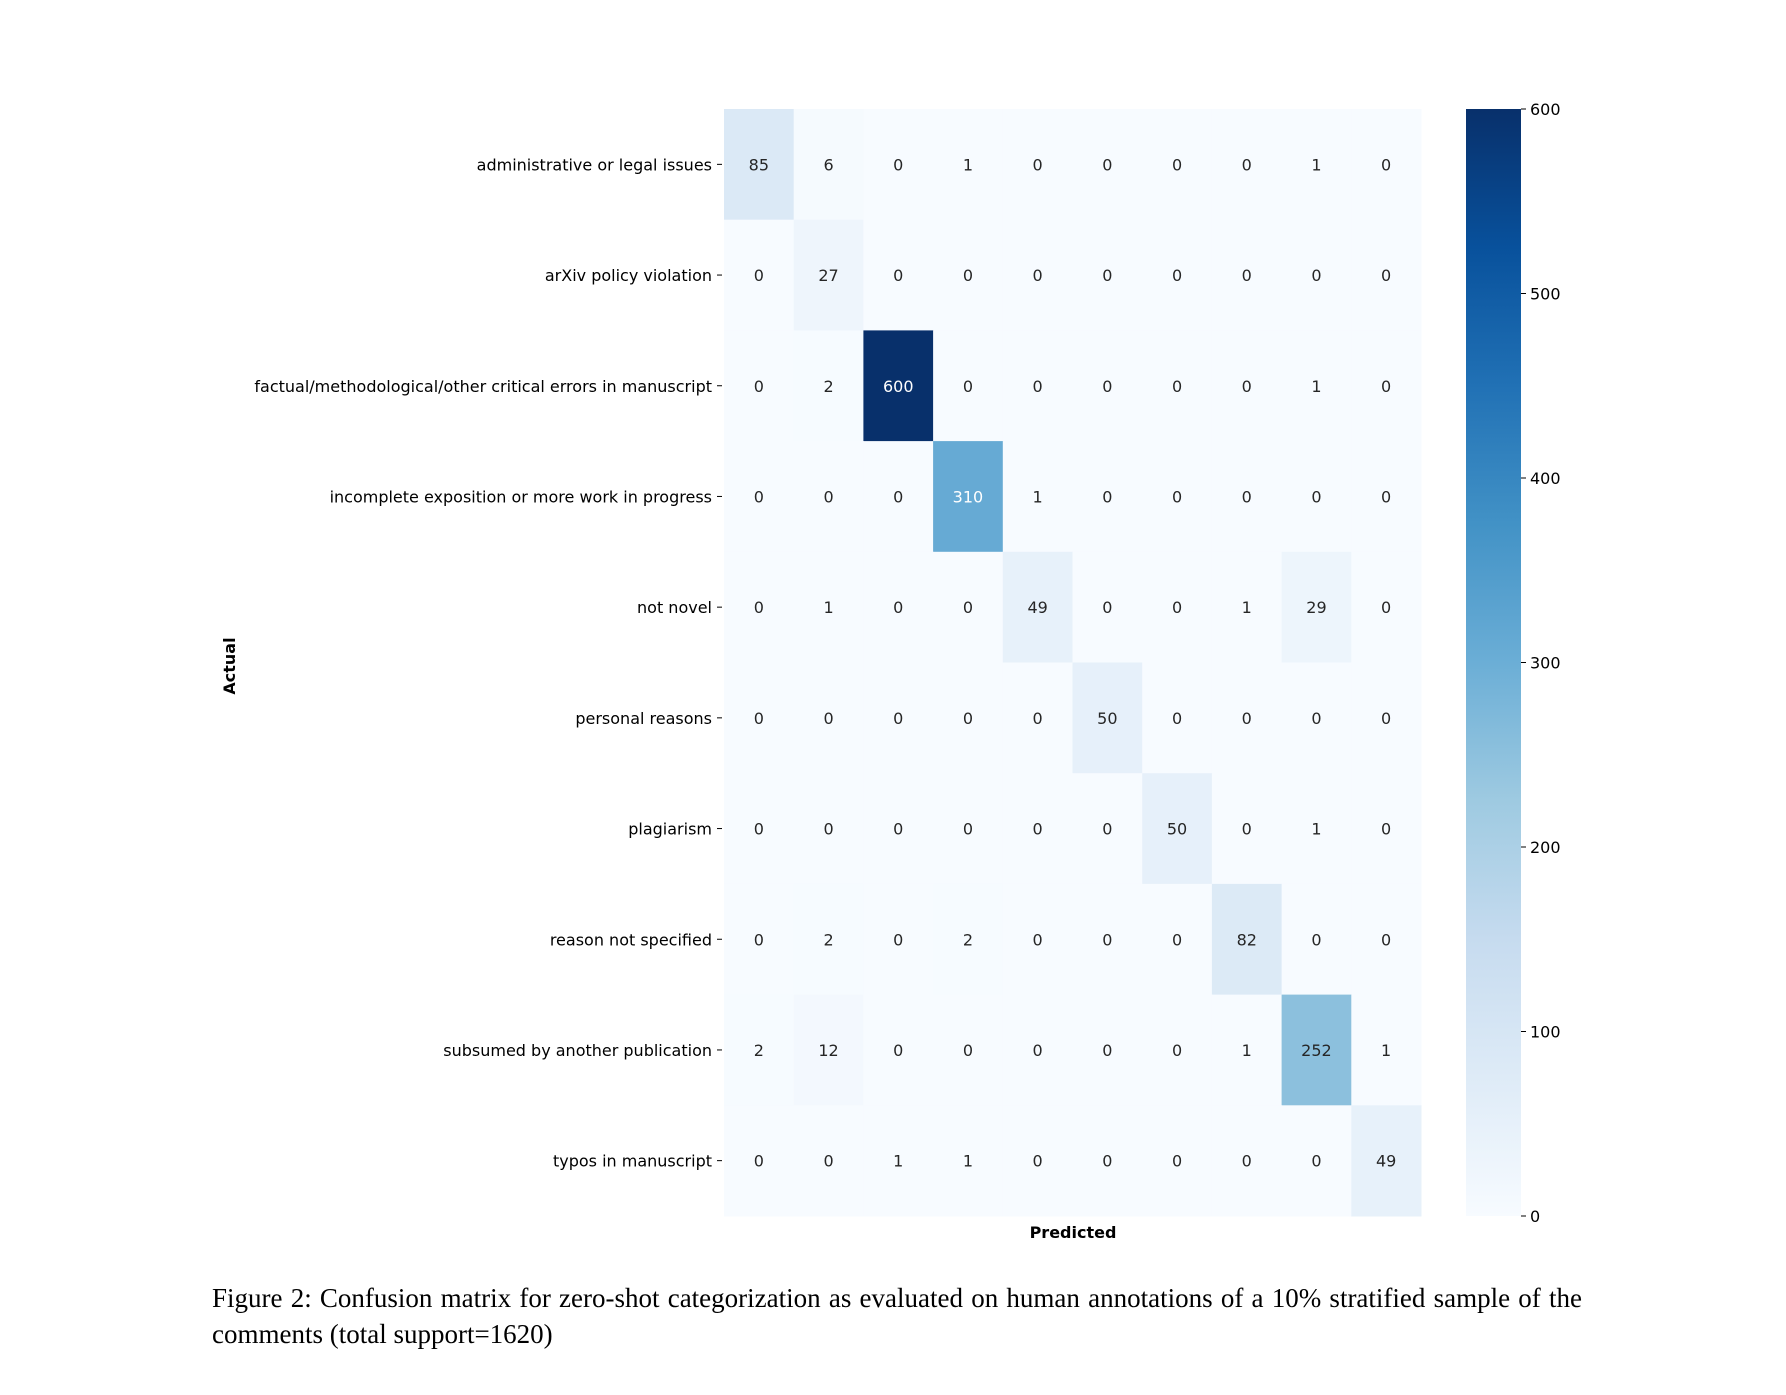  I want to click on x-axis-label: Predicted, so click(1073, 1232).